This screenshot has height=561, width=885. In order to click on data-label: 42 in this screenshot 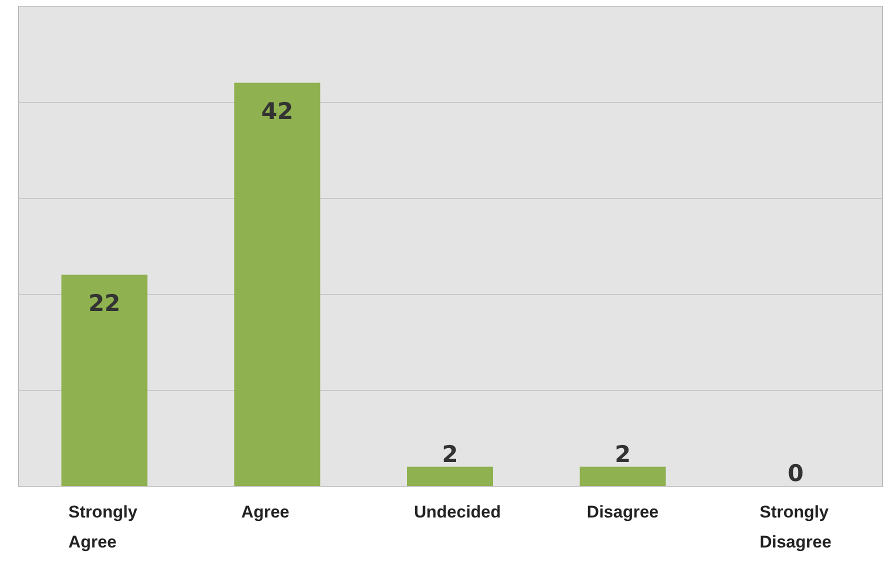, I will do `click(277, 111)`.